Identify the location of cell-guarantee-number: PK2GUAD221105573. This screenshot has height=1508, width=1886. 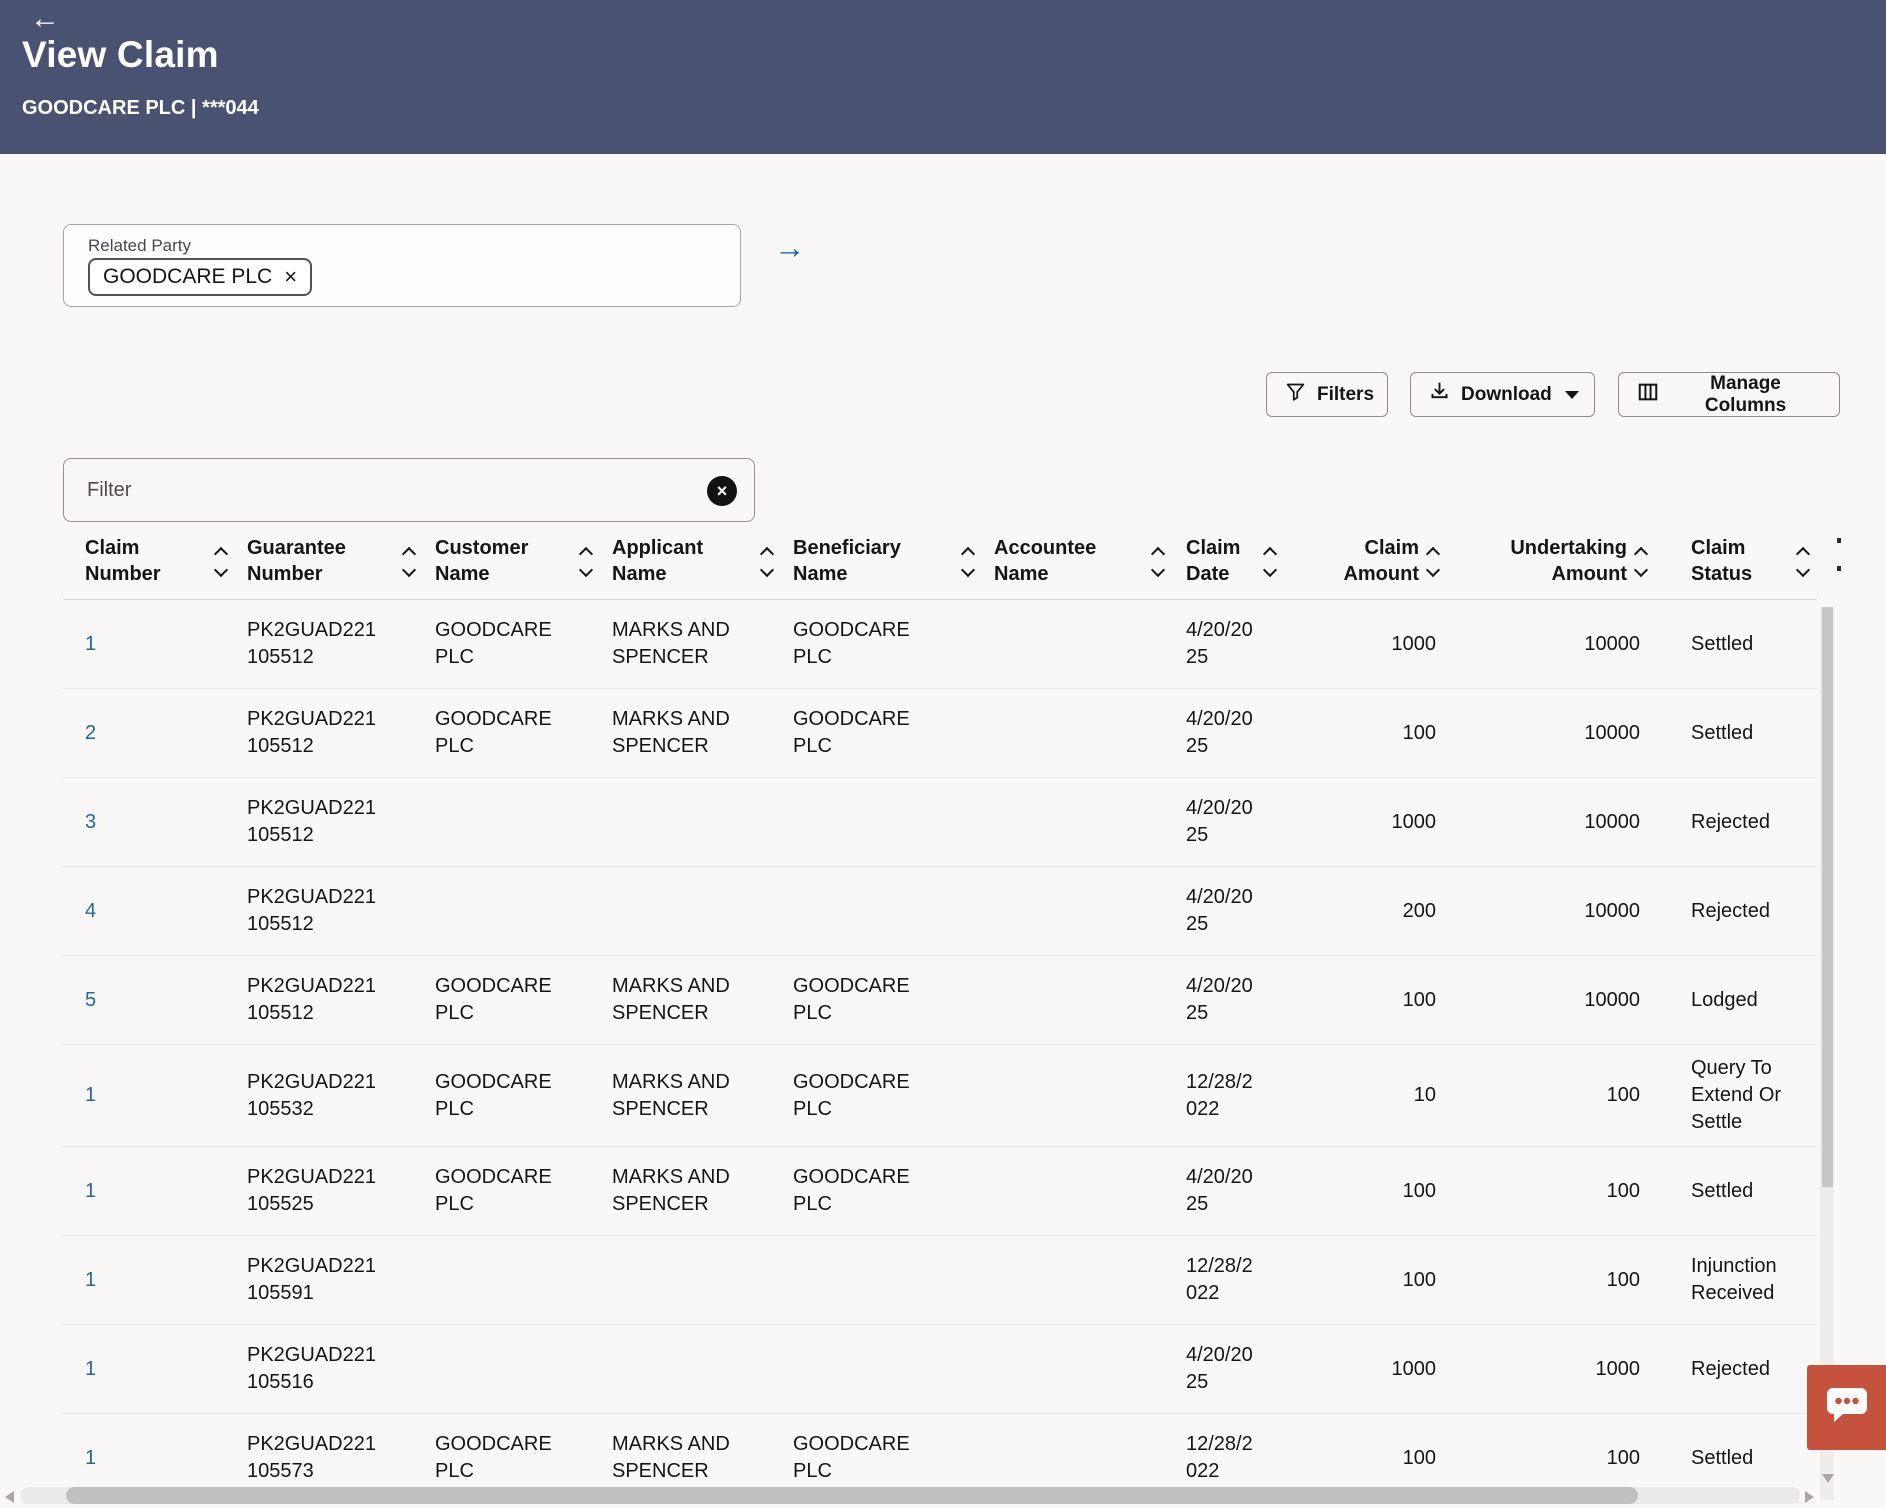
(320, 1458).